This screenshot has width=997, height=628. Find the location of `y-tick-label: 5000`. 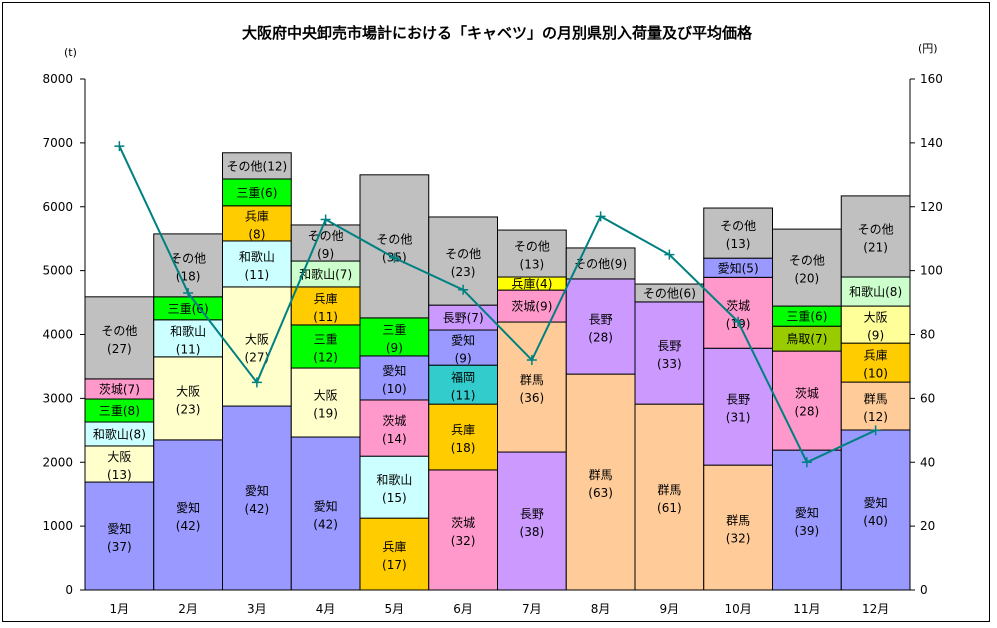

y-tick-label: 5000 is located at coordinates (57, 271).